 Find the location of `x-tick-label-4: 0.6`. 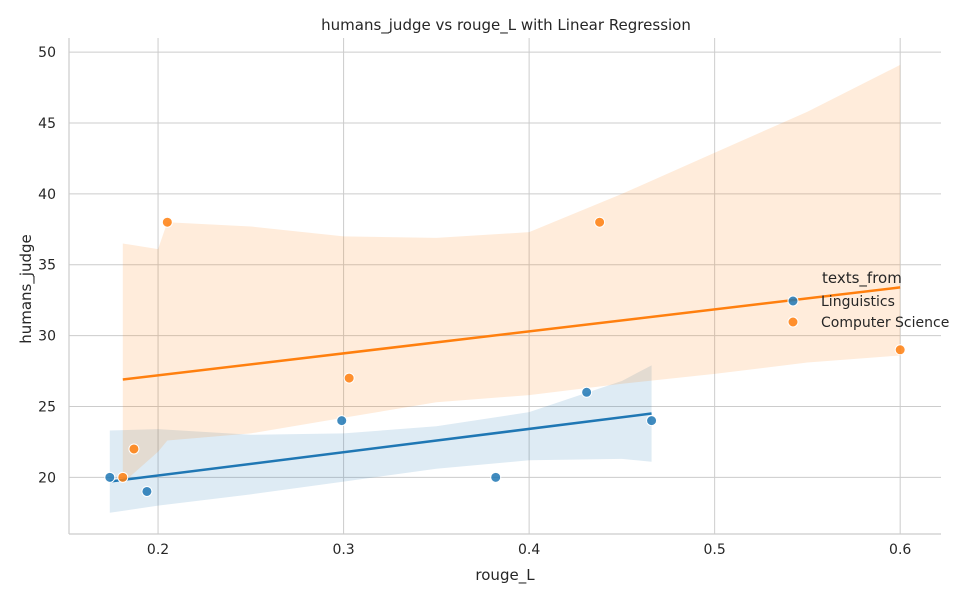

x-tick-label-4: 0.6 is located at coordinates (900, 550).